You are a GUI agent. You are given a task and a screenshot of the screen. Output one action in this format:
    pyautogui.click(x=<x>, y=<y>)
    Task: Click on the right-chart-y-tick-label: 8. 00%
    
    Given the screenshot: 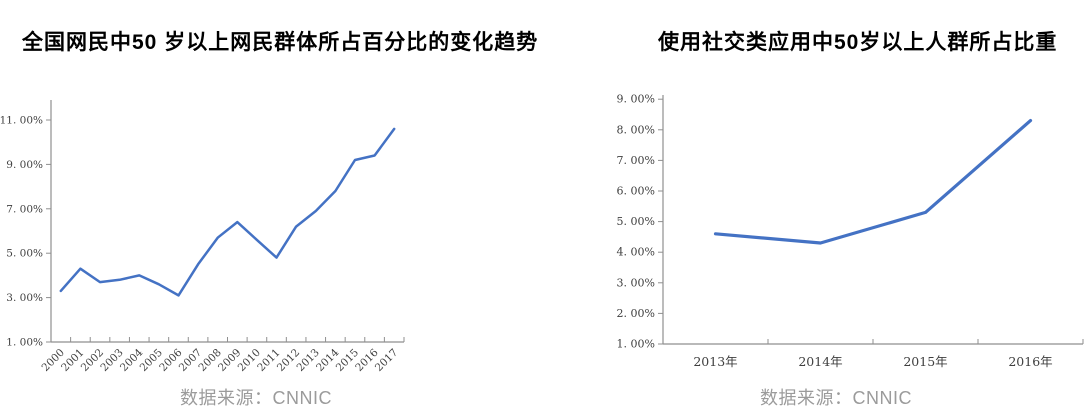 What is the action you would take?
    pyautogui.click(x=636, y=129)
    